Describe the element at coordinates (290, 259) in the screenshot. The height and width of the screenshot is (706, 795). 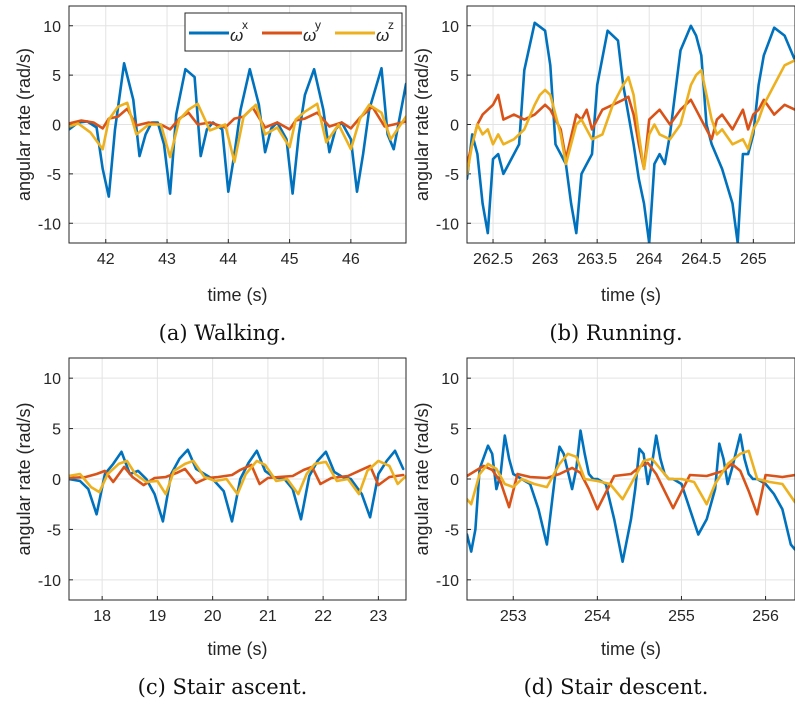
I see `x-tick-label: 45` at that location.